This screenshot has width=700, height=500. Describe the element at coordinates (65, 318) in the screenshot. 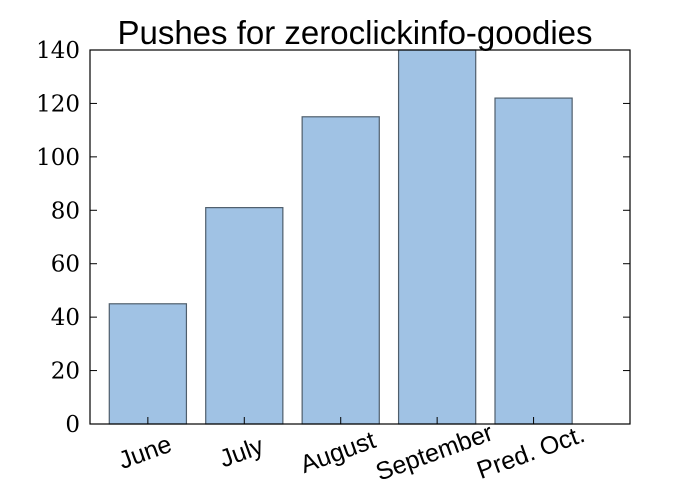

I see `y-tick-label: 40` at that location.